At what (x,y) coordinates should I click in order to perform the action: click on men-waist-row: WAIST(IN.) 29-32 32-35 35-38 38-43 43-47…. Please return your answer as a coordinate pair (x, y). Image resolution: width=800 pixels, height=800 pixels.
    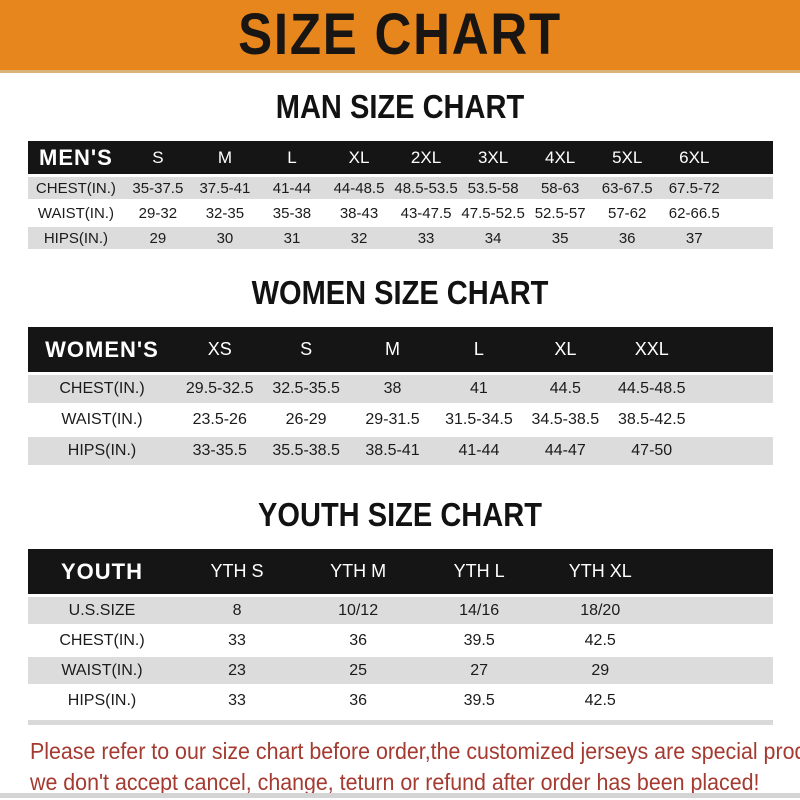
    Looking at the image, I should click on (400, 213).